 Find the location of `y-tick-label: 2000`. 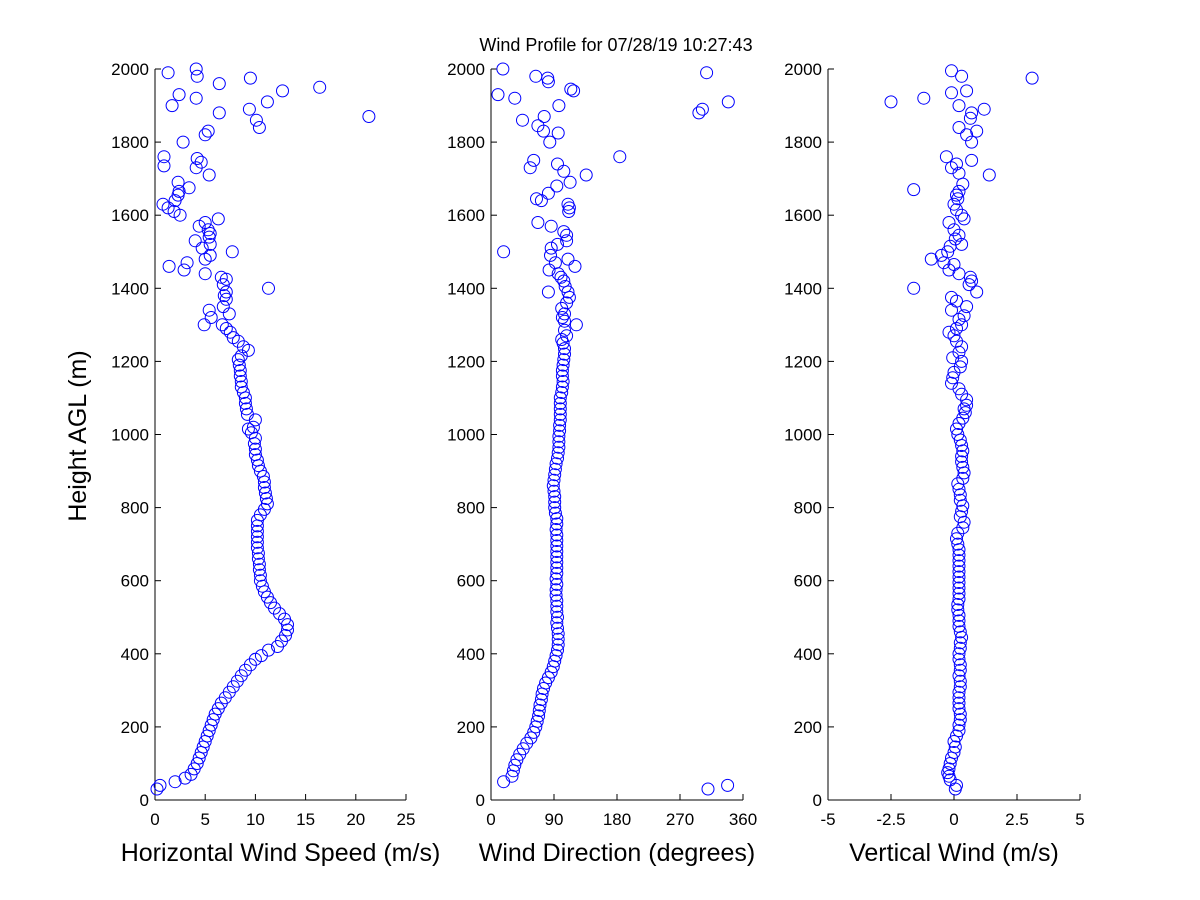

y-tick-label: 2000 is located at coordinates (466, 69).